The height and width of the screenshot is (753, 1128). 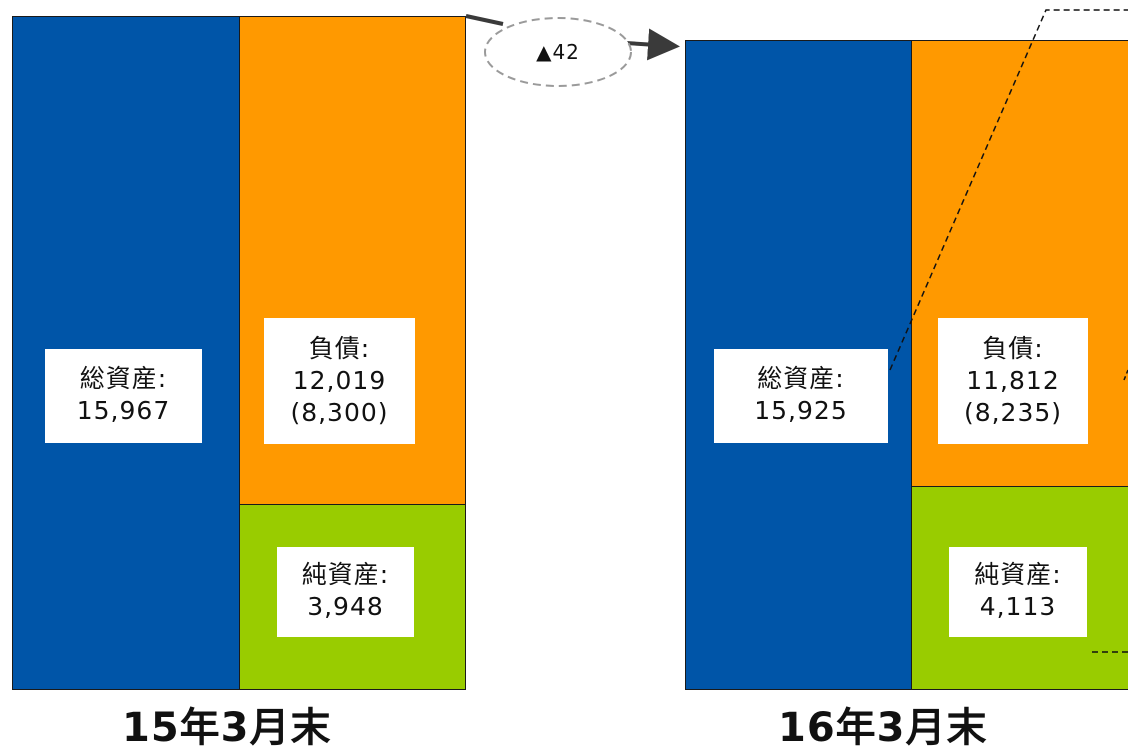 What do you see at coordinates (1125, 375) in the screenshot?
I see `callout-dashed-line-mid` at bounding box center [1125, 375].